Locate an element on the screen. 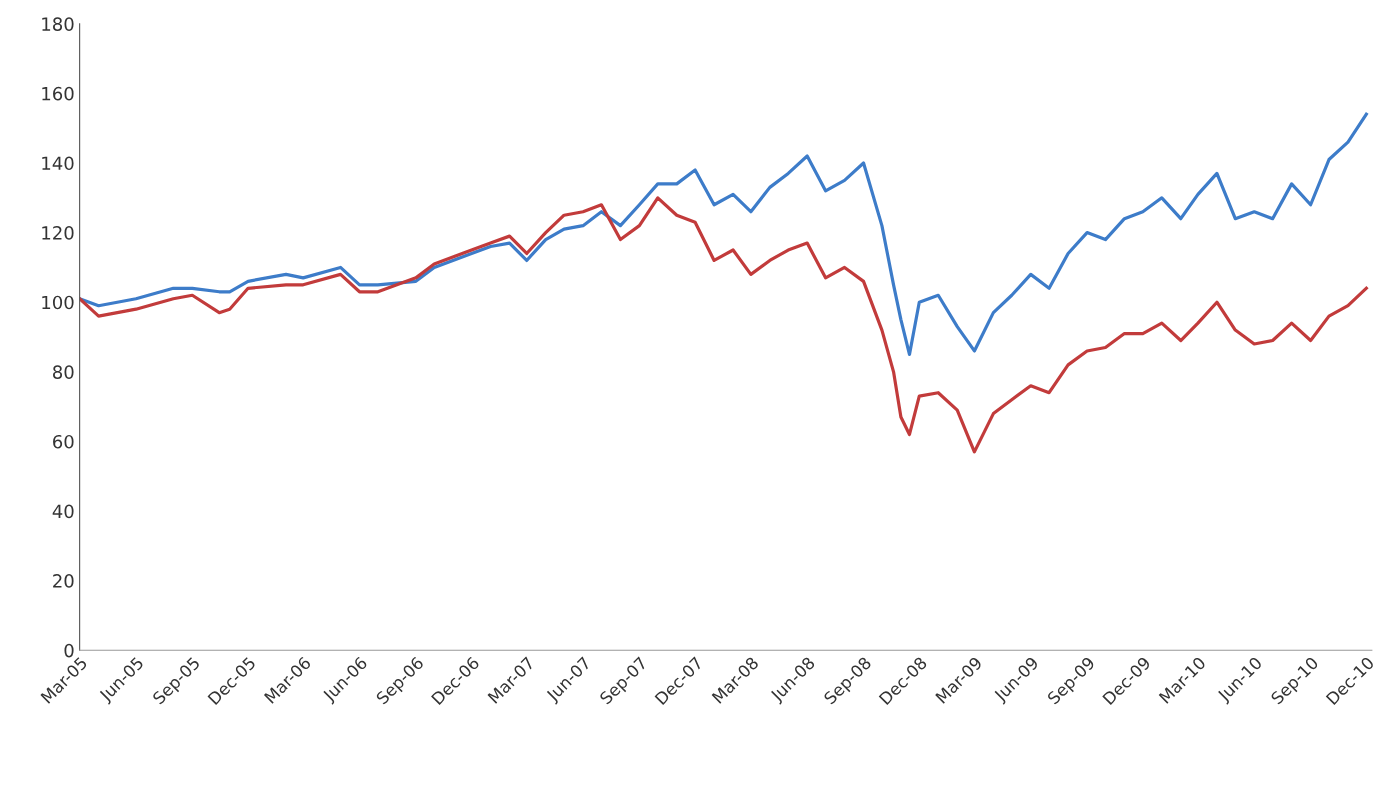 The image size is (1397, 793). y-tick-label: 80 is located at coordinates (63, 372).